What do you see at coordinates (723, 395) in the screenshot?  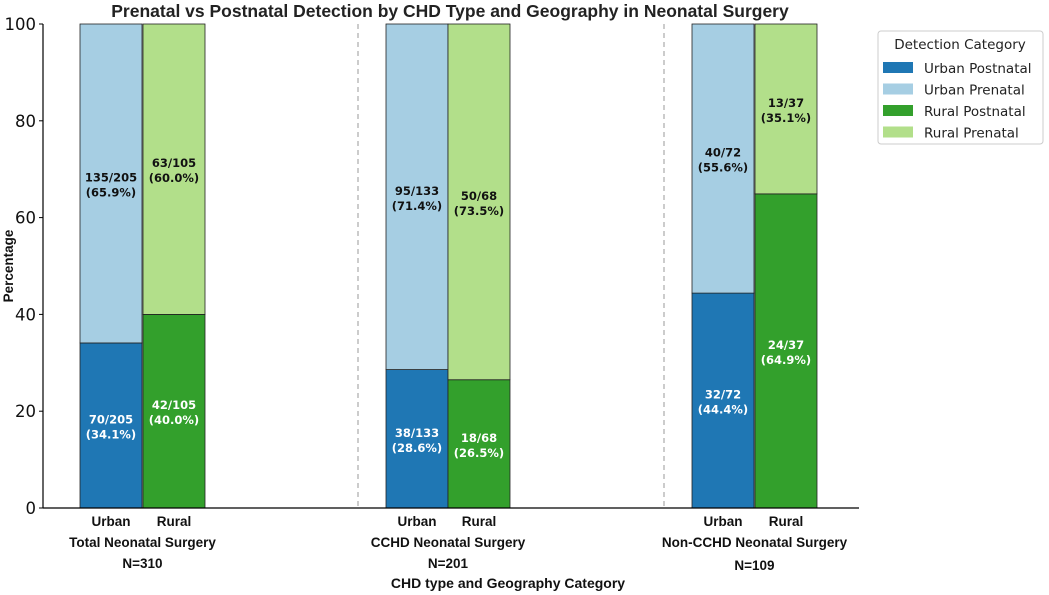 I see `data-label-postnatal: 32/72` at bounding box center [723, 395].